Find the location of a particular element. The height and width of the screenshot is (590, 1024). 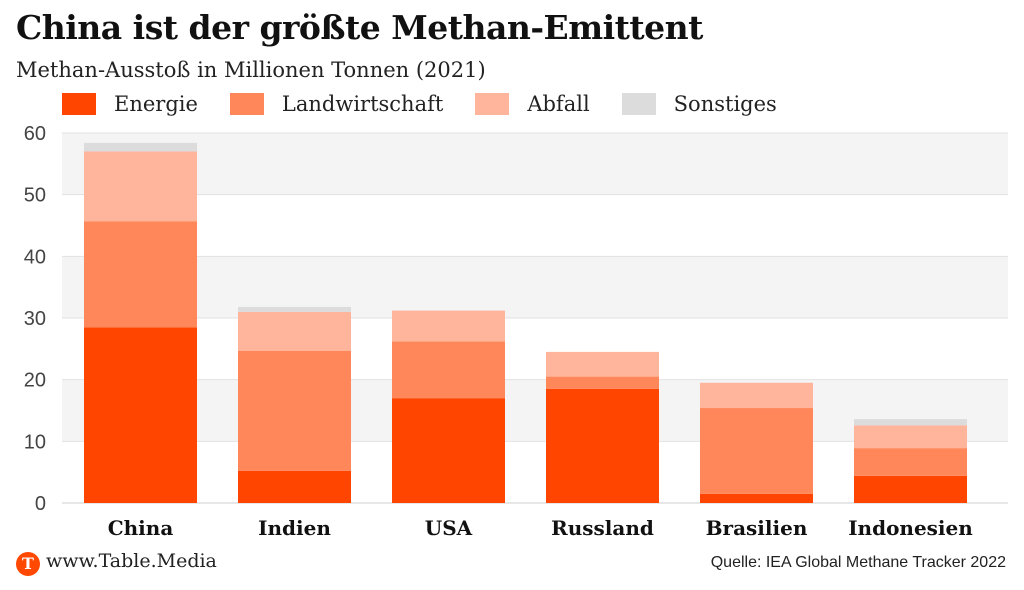

bar-segment-energie-brasilien is located at coordinates (756, 498).